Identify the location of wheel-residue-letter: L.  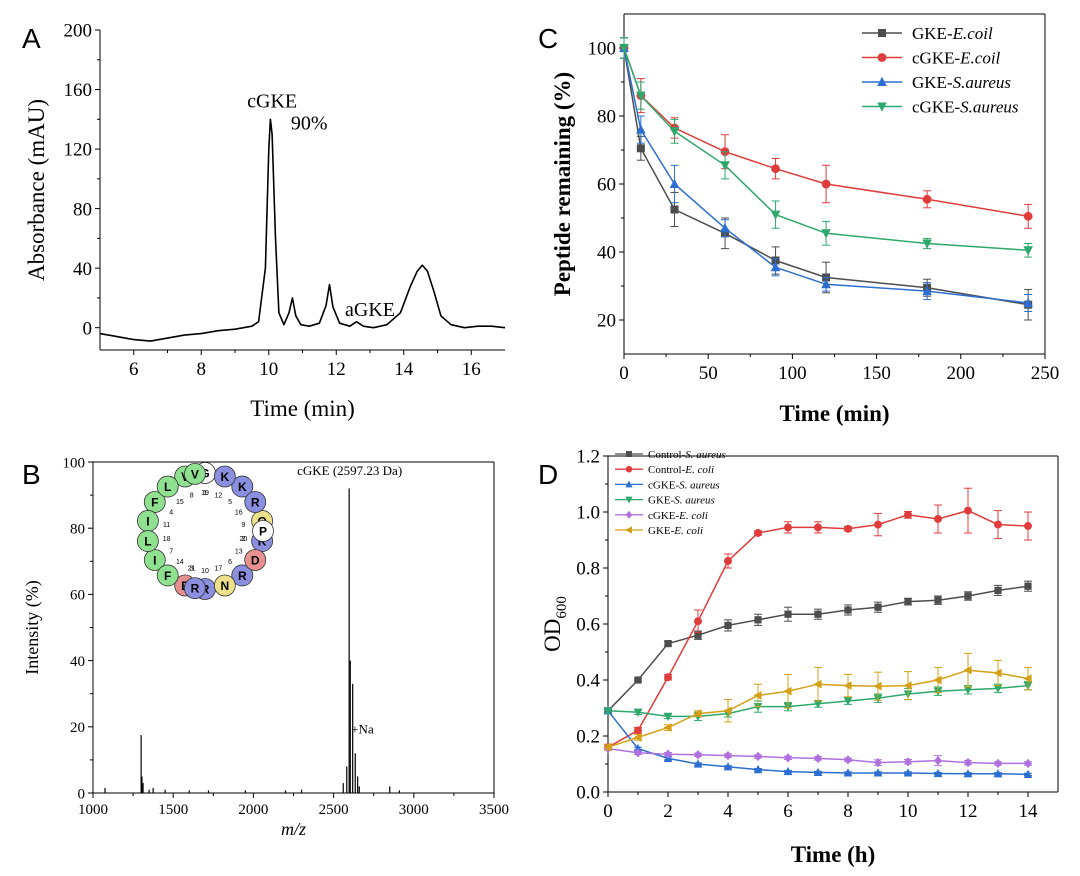
(147, 542).